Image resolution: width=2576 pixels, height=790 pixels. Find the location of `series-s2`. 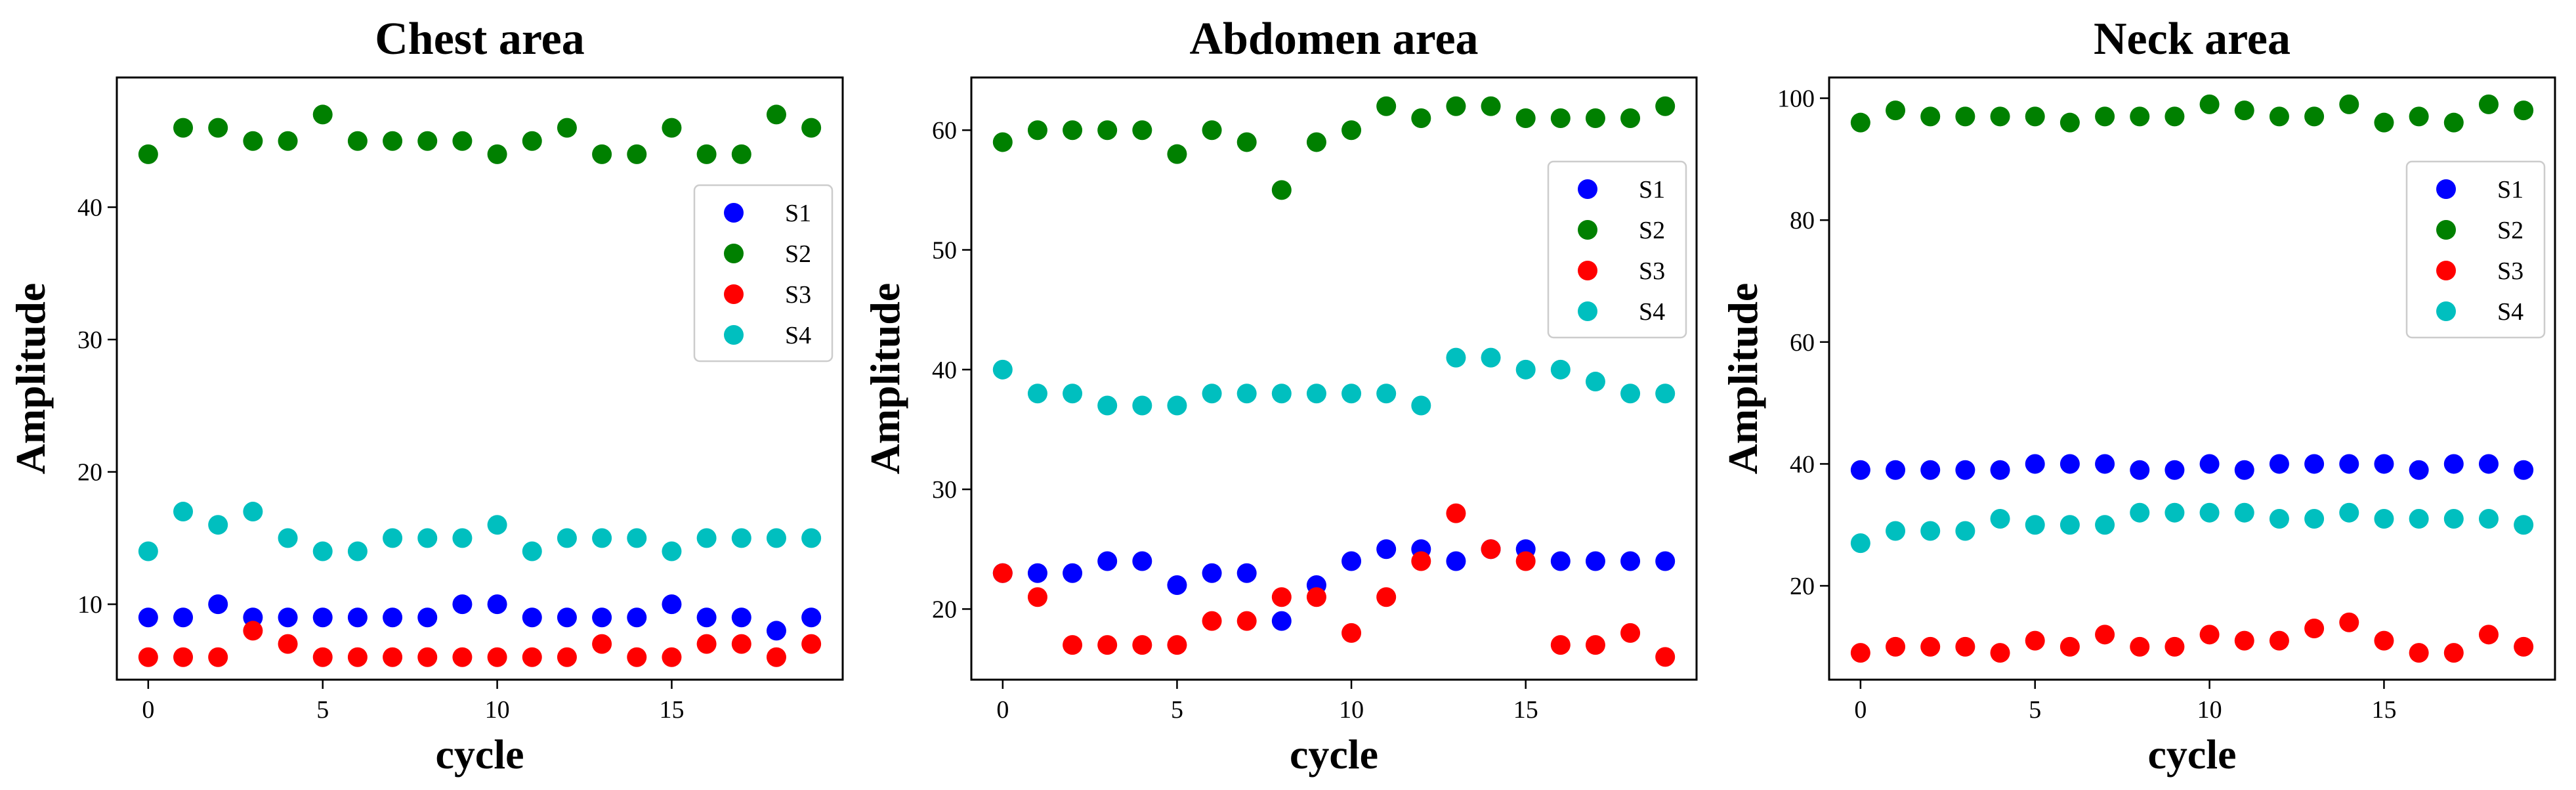

series-s2 is located at coordinates (2192, 113).